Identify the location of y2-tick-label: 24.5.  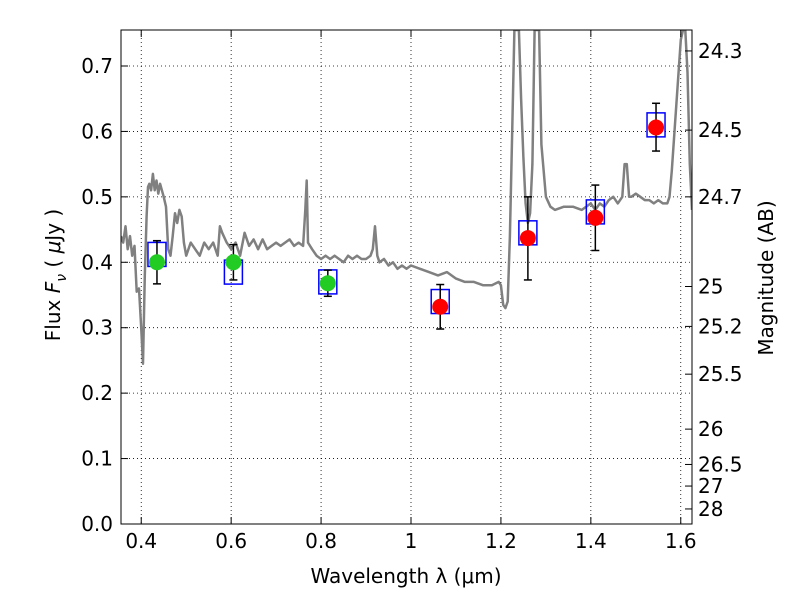
(720, 130).